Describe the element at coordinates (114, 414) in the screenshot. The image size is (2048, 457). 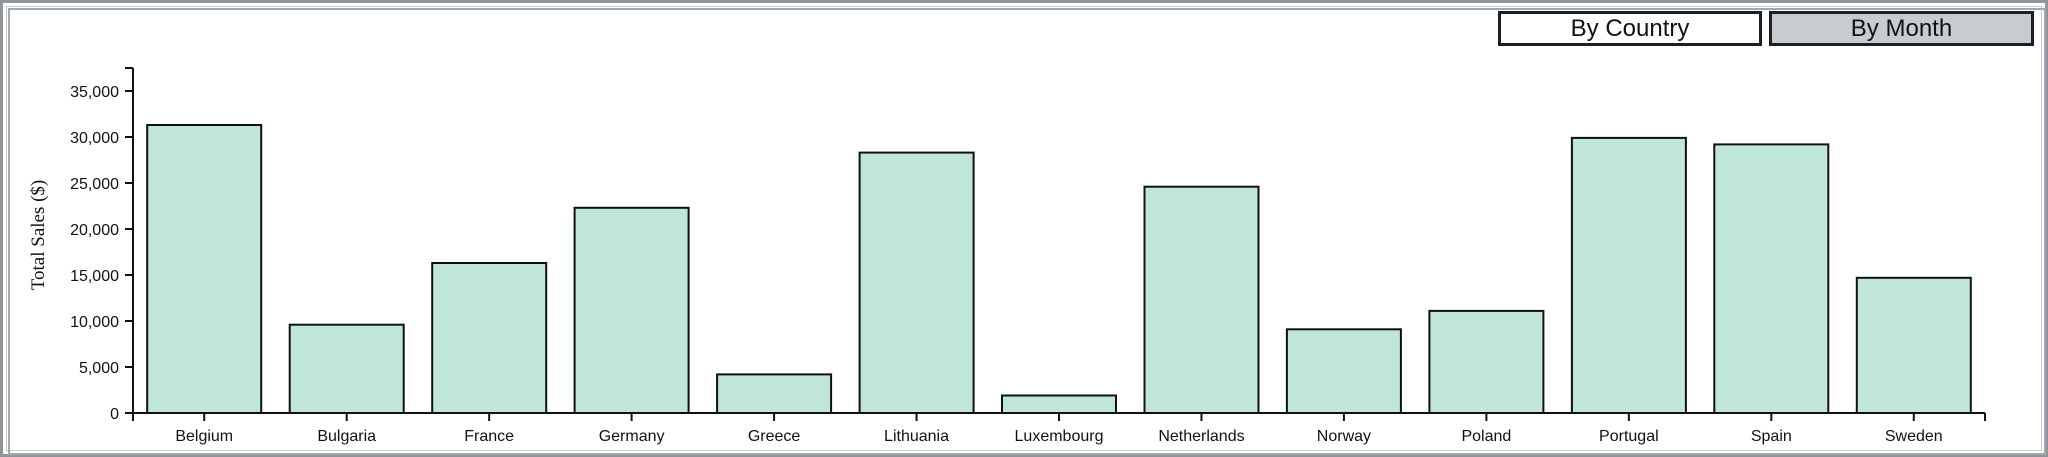
I see `y-tick-label: 0` at that location.